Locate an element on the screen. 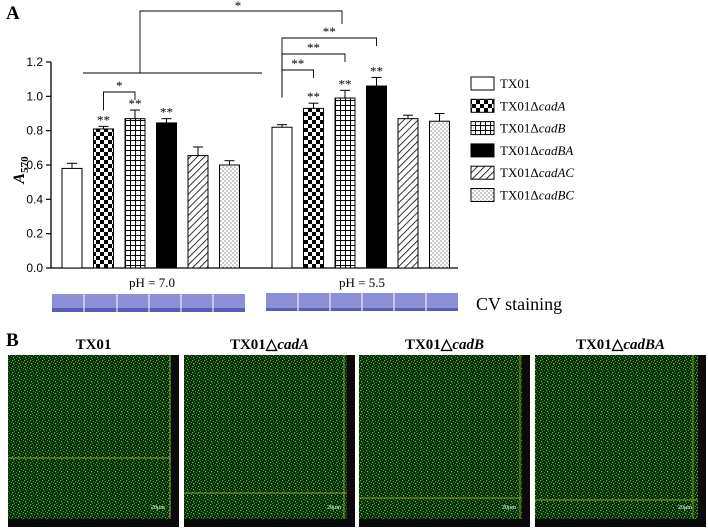 This screenshot has width=708, height=529. image-title-main: TX01 is located at coordinates (94, 345).